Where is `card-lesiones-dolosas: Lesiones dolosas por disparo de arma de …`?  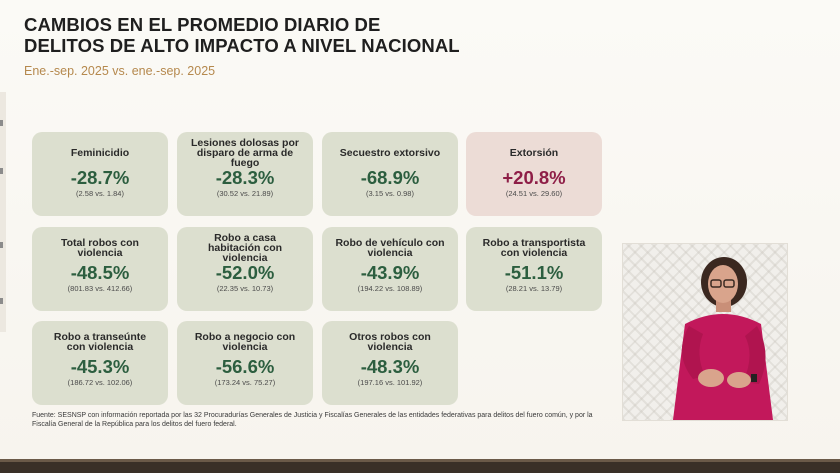
card-lesiones-dolosas: Lesiones dolosas por disparo de arma de … is located at coordinates (245, 174).